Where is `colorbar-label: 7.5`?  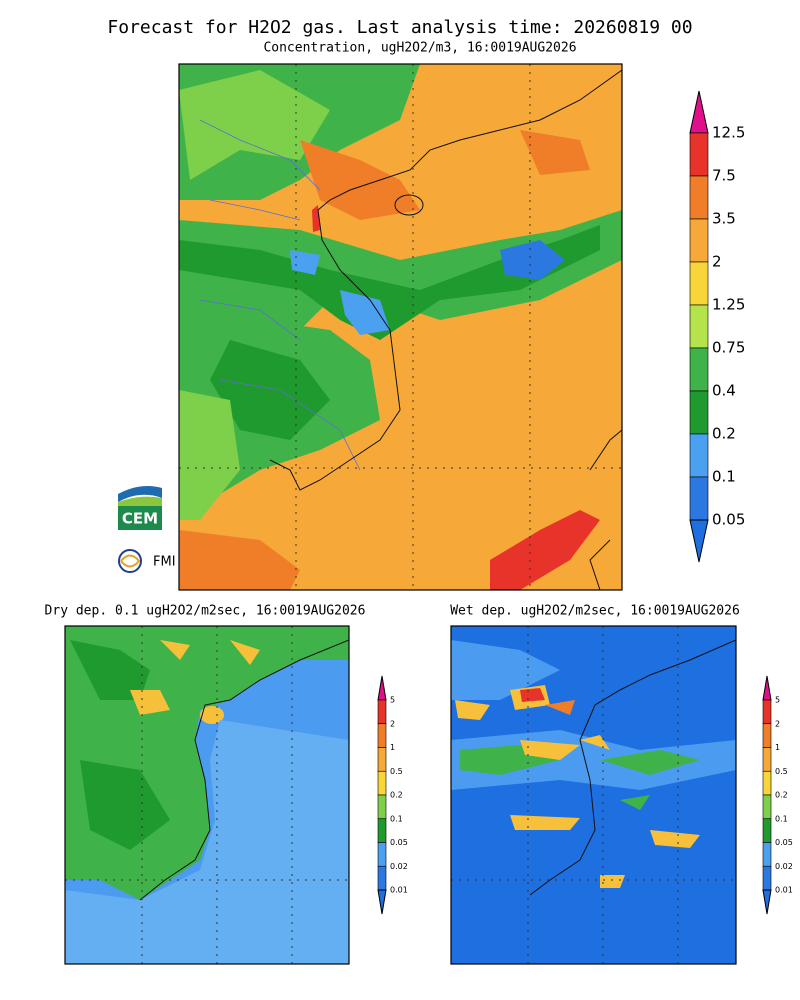
colorbar-label: 7.5 is located at coordinates (724, 176).